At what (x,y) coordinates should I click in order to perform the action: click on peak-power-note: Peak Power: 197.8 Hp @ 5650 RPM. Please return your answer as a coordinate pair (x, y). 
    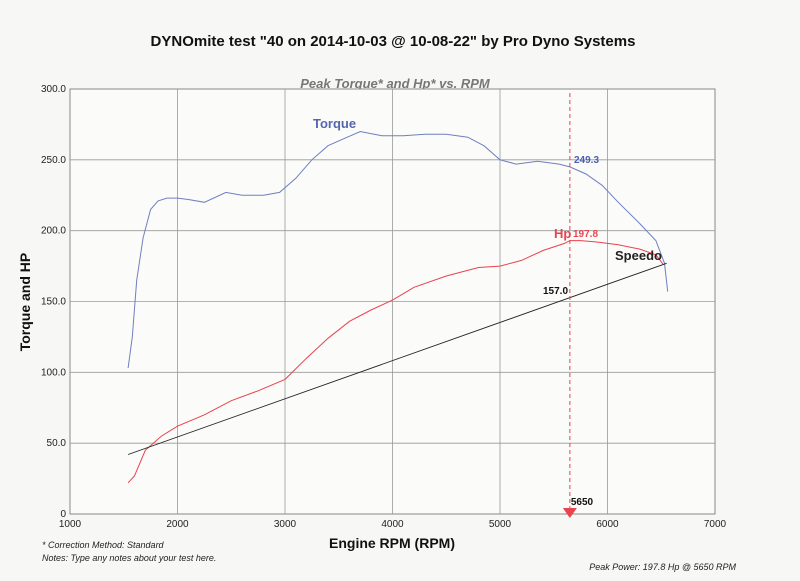
    Looking at the image, I should click on (662, 567).